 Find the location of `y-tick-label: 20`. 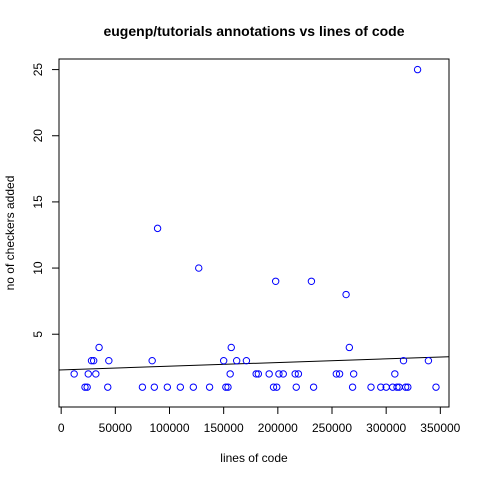

y-tick-label: 20 is located at coordinates (38, 136).